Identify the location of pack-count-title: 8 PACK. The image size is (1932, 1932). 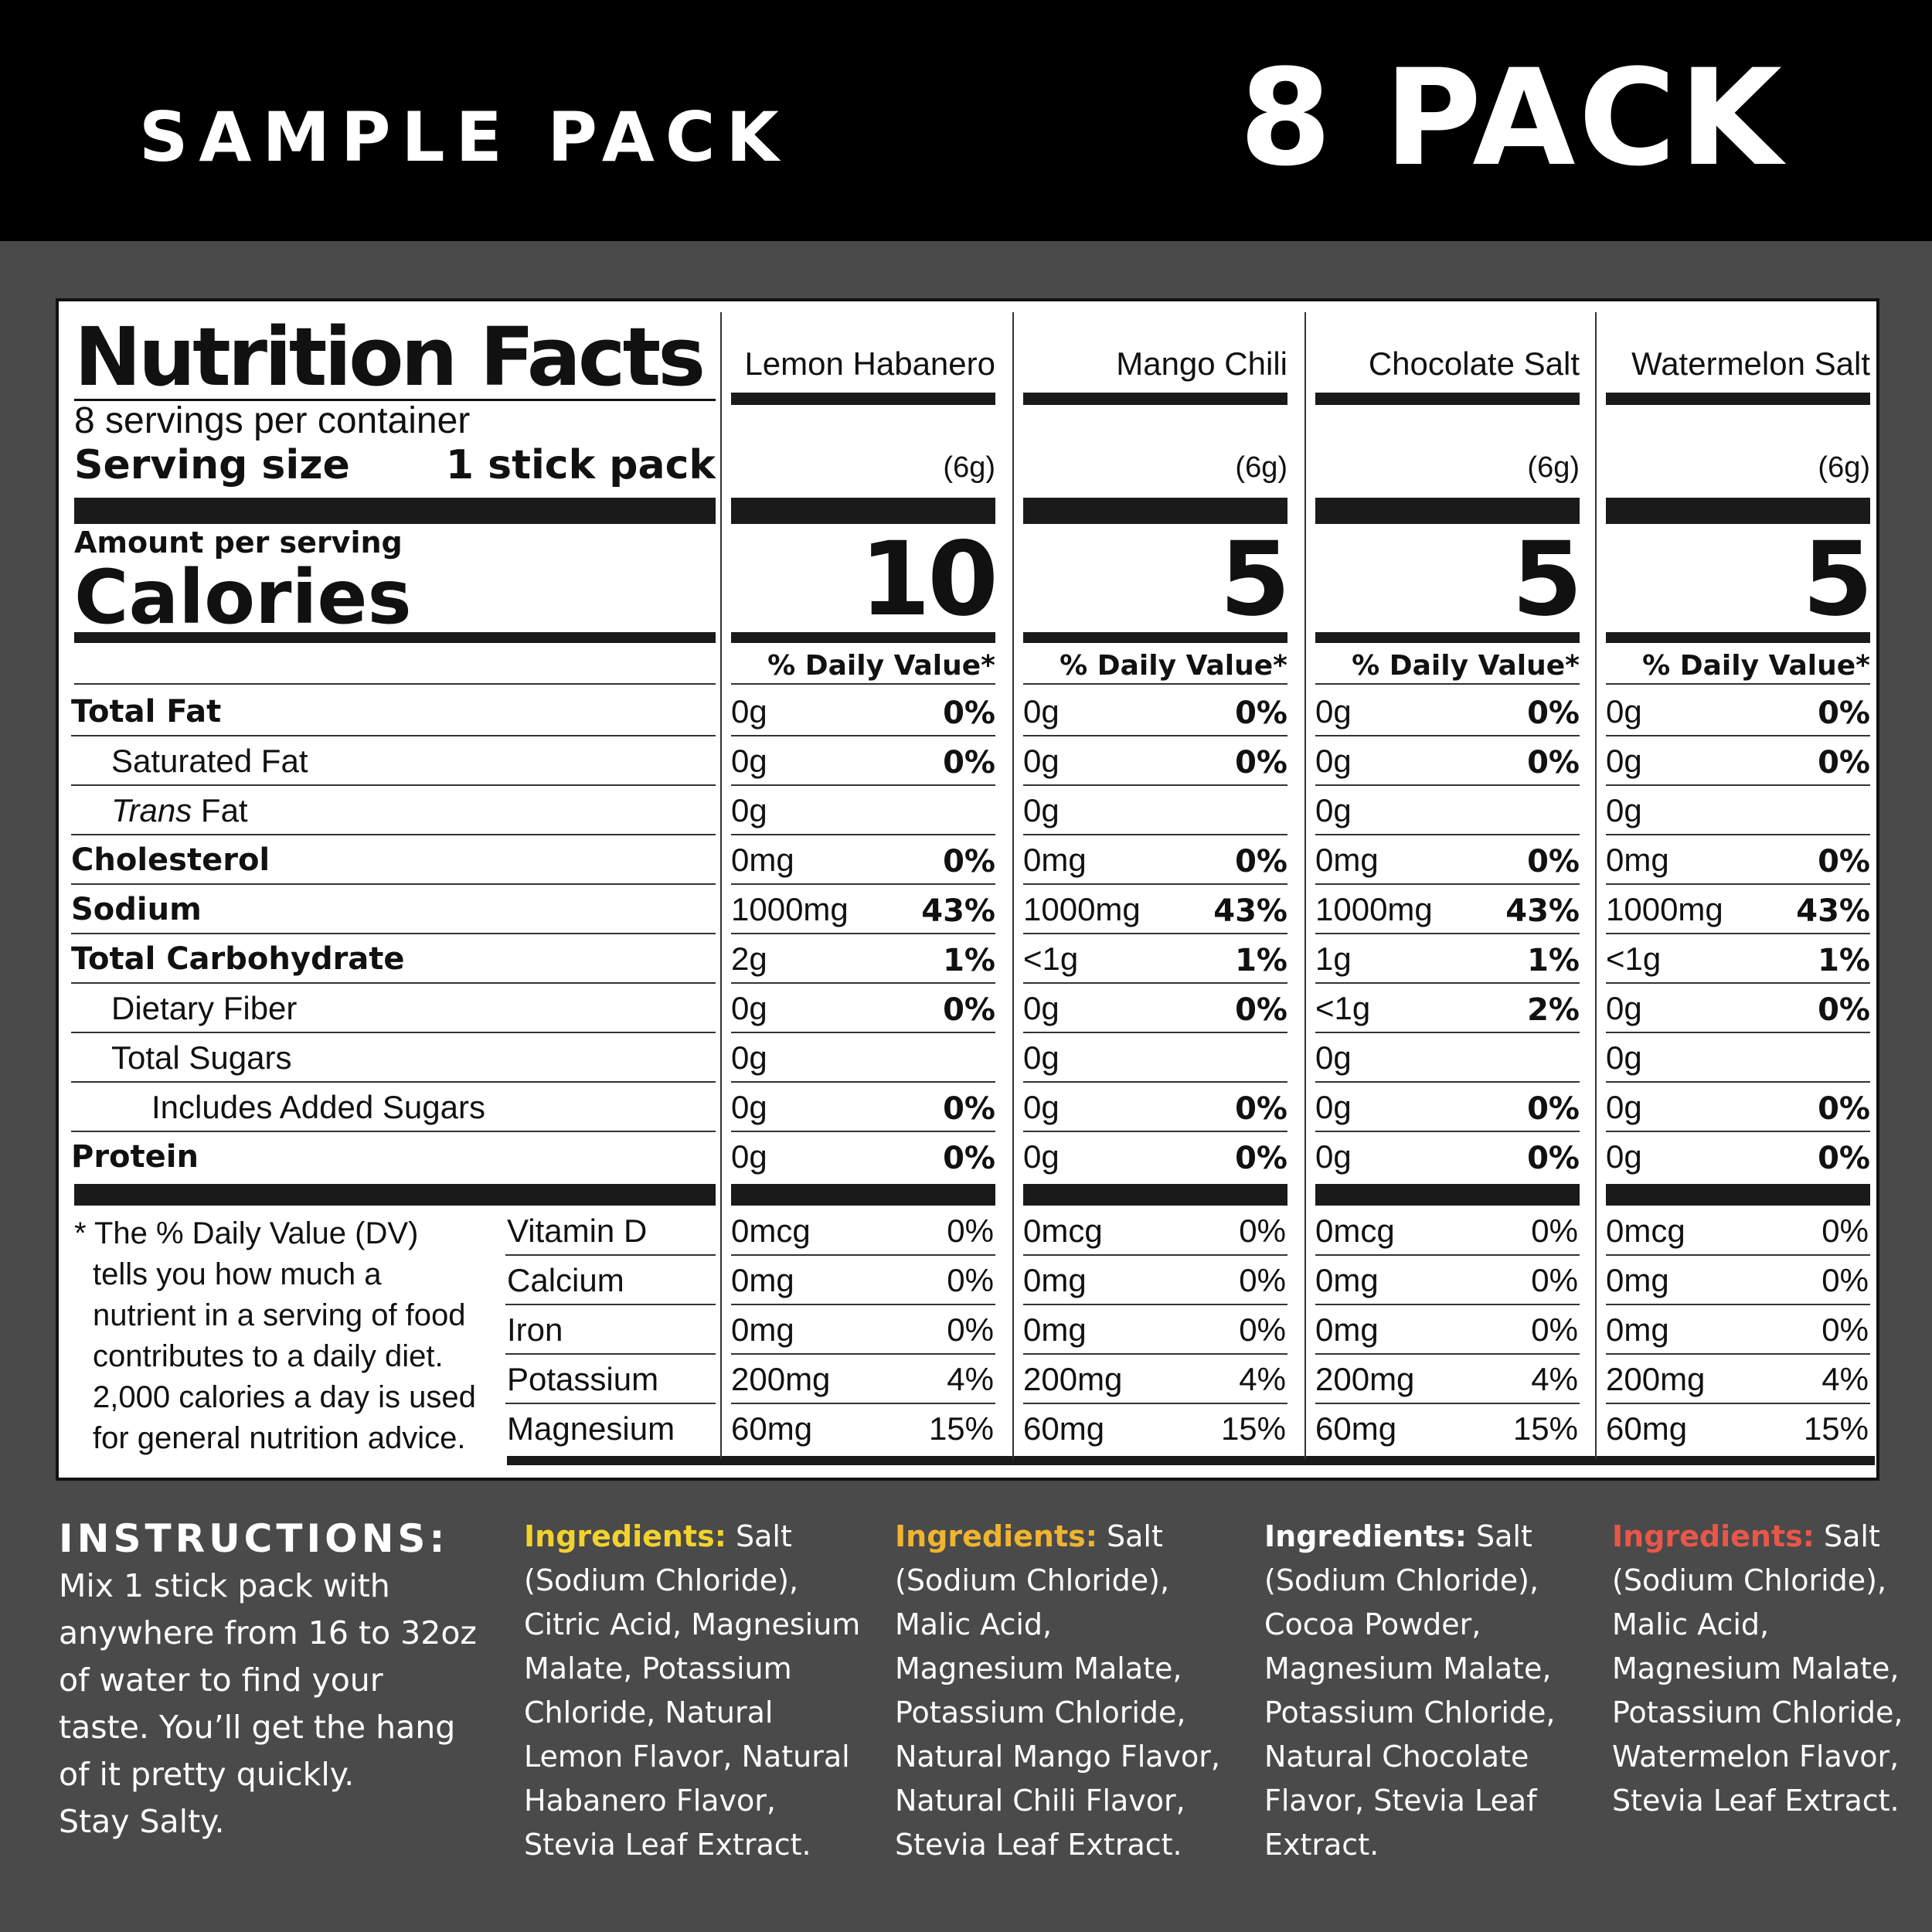
(1512, 118).